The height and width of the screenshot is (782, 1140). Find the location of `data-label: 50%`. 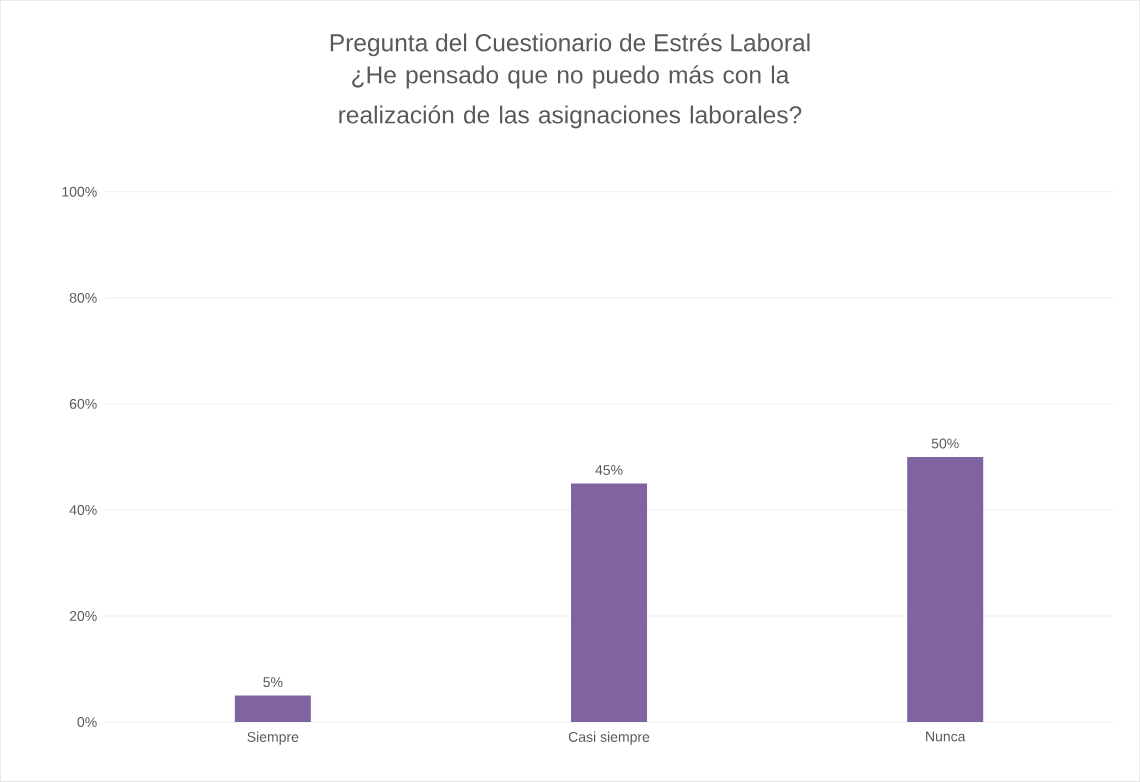

data-label: 50% is located at coordinates (945, 443).